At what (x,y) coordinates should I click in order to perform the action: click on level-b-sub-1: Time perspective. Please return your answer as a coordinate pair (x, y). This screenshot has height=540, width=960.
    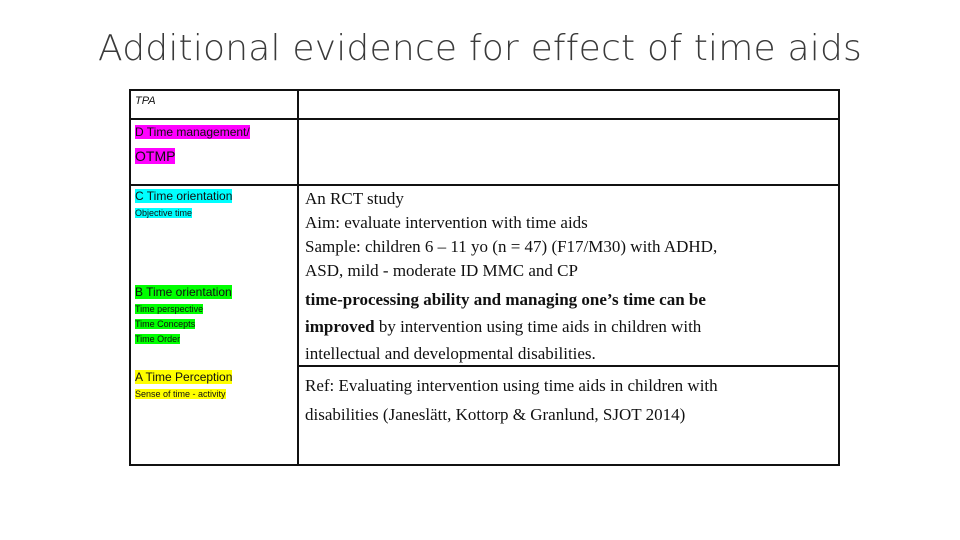
    Looking at the image, I should click on (169, 309).